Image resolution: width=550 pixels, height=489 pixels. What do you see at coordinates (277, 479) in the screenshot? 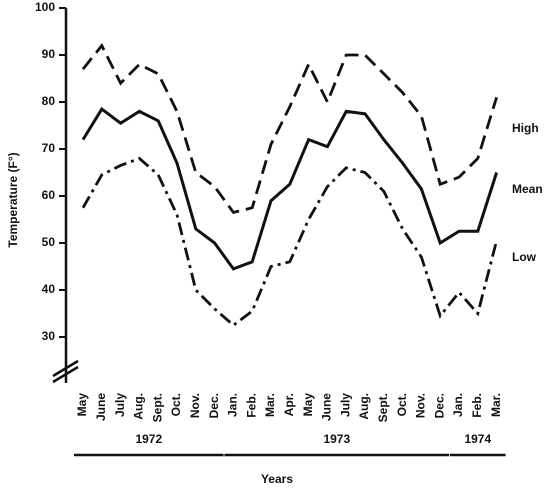
I see `x-axis-title: Years` at bounding box center [277, 479].